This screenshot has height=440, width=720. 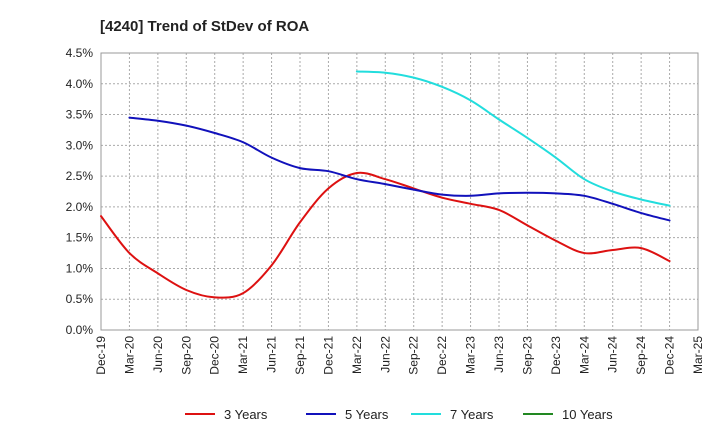 What do you see at coordinates (80, 207) in the screenshot?
I see `y-tick-label: 2.0%` at bounding box center [80, 207].